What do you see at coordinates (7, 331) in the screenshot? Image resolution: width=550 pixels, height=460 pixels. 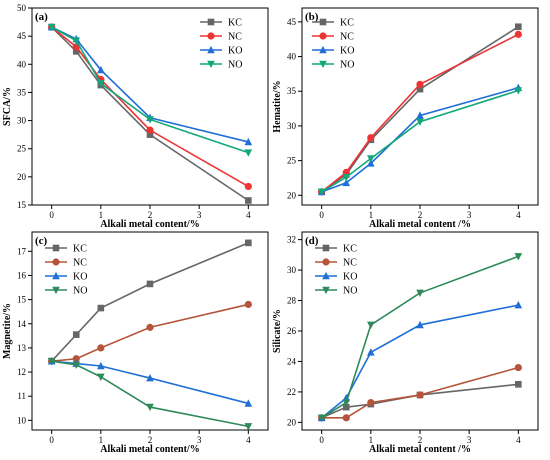 I see `y-axis-title: Magnetite/%` at bounding box center [7, 331].